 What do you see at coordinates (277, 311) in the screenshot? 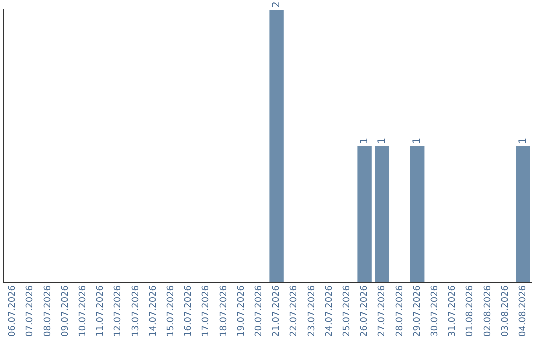
I see `x-tick-label: 21.07.2026` at bounding box center [277, 311].